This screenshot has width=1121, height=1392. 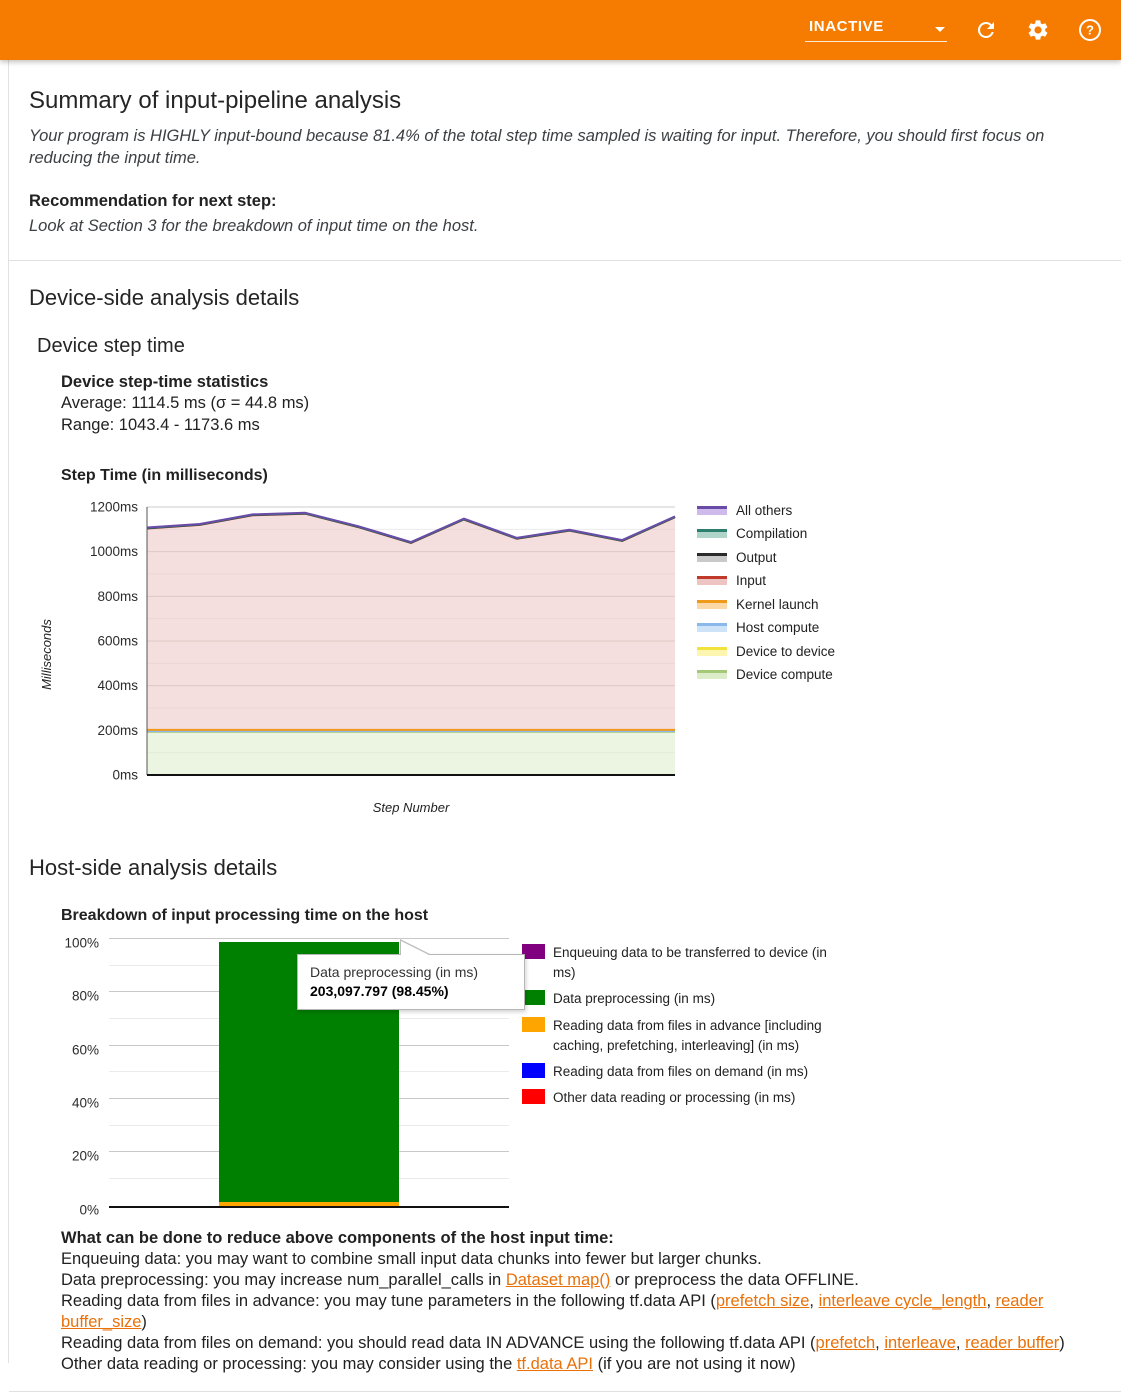 I want to click on chevron-down-icon, so click(x=940, y=29).